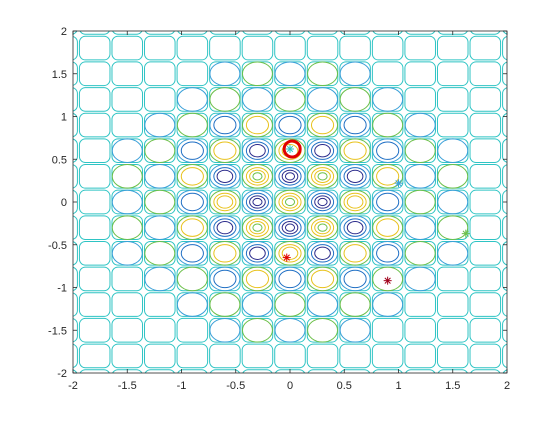  What do you see at coordinates (57, 331) in the screenshot?
I see `y-tick-label: -1.5` at bounding box center [57, 331].